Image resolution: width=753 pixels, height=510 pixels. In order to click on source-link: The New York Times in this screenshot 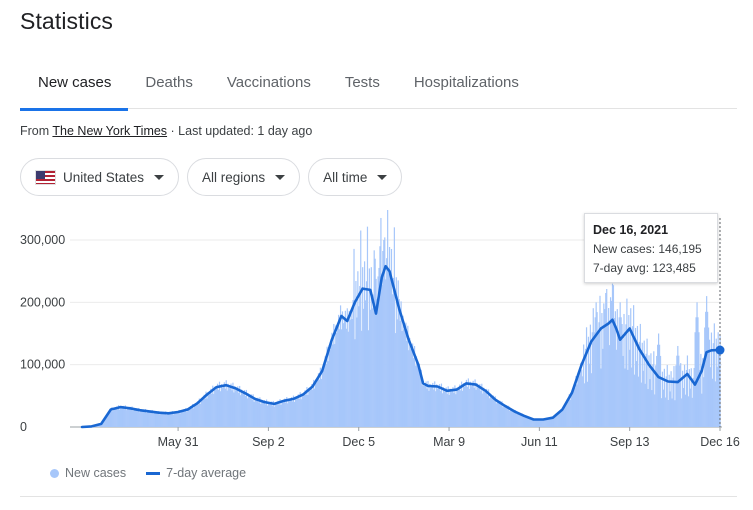, I will do `click(110, 131)`.